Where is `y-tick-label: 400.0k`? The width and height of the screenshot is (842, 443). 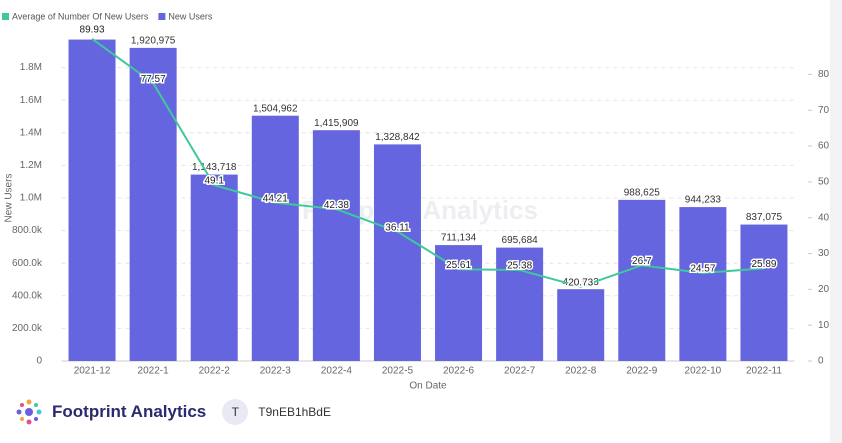 y-tick-label: 400.0k is located at coordinates (27, 295).